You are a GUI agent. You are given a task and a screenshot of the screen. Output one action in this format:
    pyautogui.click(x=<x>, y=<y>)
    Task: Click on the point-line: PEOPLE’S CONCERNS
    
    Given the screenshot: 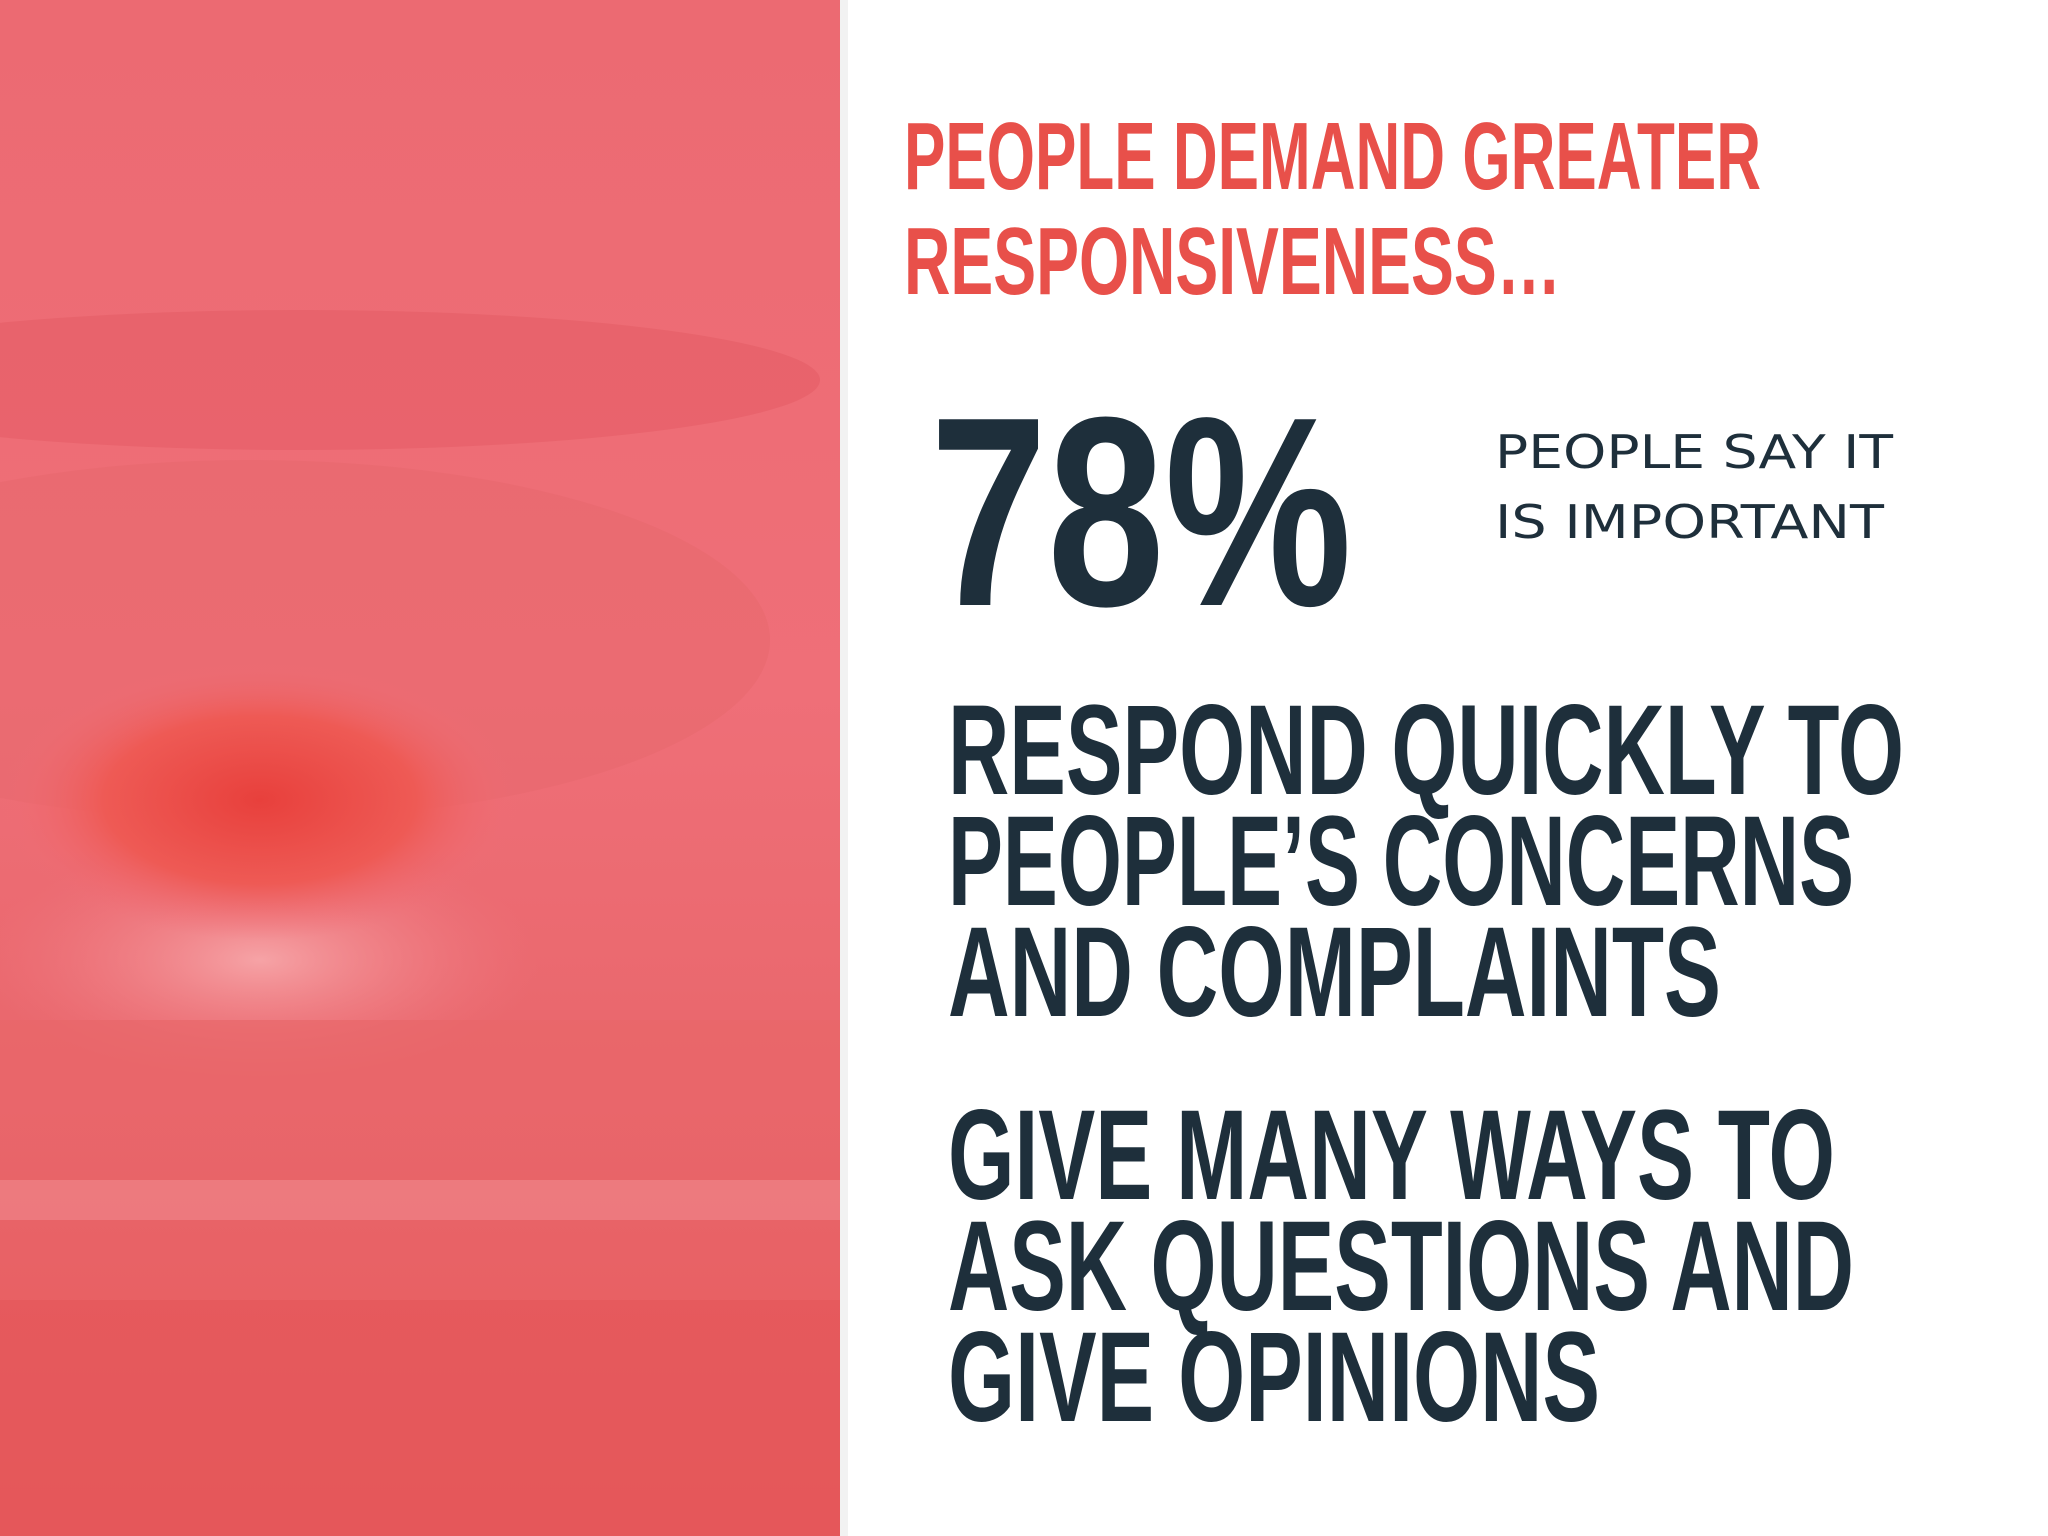 What is the action you would take?
    pyautogui.click(x=1401, y=861)
    